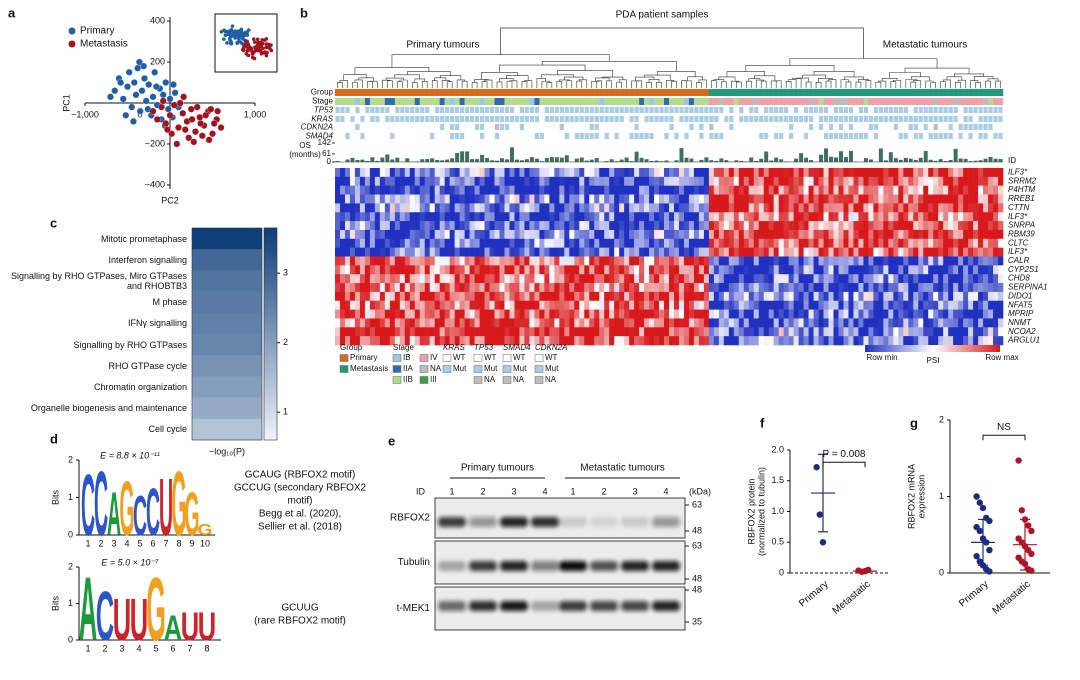 Image resolution: width=1080 pixels, height=680 pixels. What do you see at coordinates (139, 619) in the screenshot?
I see `logo-letter: U` at bounding box center [139, 619].